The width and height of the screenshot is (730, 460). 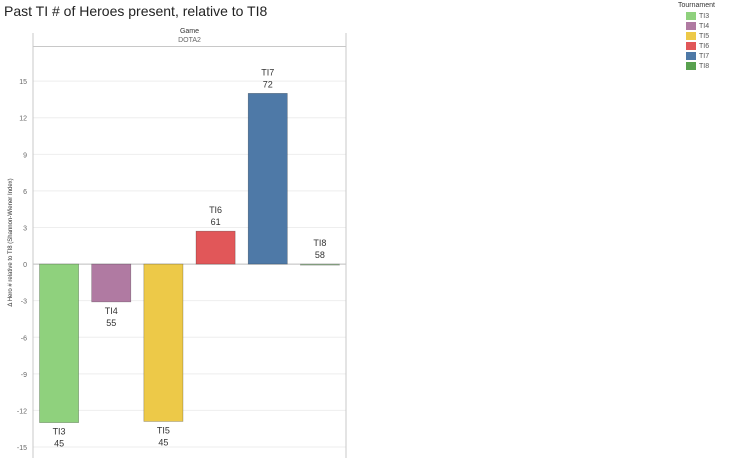 I want to click on bar-label-name: TI4, so click(x=111, y=311).